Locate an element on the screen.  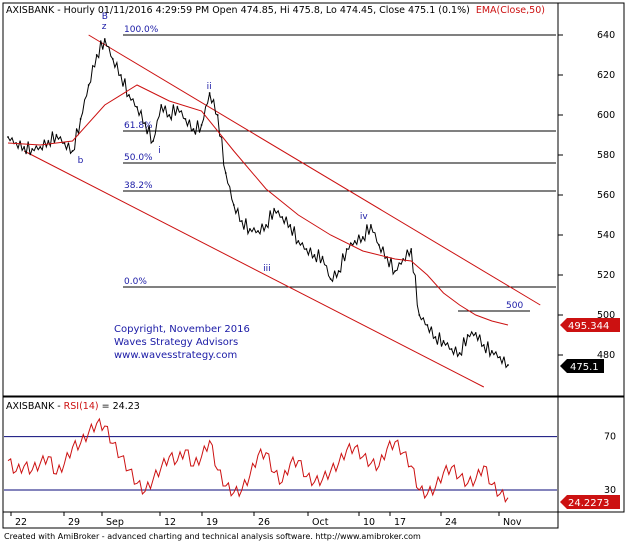
rsi-axis-frame is located at coordinates (591, 454).